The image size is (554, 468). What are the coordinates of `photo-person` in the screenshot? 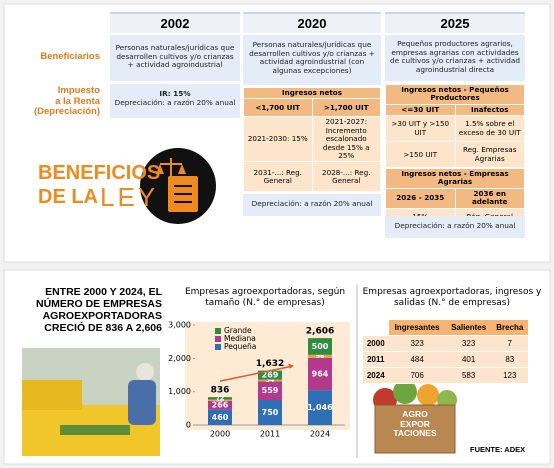 It's located at (142, 402).